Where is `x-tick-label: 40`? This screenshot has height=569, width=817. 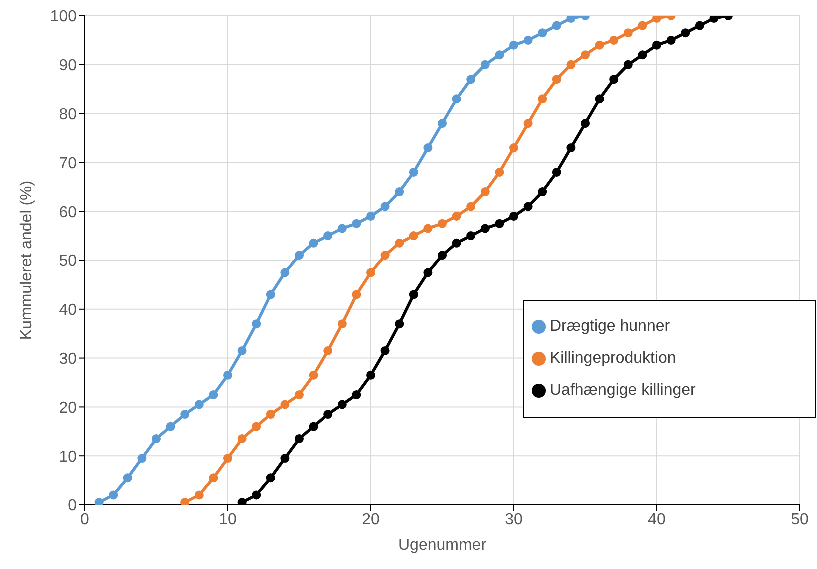 x-tick-label: 40 is located at coordinates (657, 519).